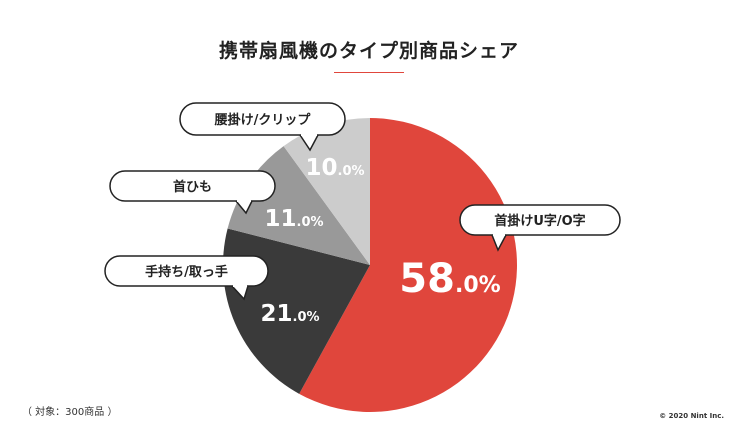 This screenshot has height=440, width=738. What do you see at coordinates (691, 416) in the screenshot?
I see `copyright: © 2020 Nint Inc.` at bounding box center [691, 416].